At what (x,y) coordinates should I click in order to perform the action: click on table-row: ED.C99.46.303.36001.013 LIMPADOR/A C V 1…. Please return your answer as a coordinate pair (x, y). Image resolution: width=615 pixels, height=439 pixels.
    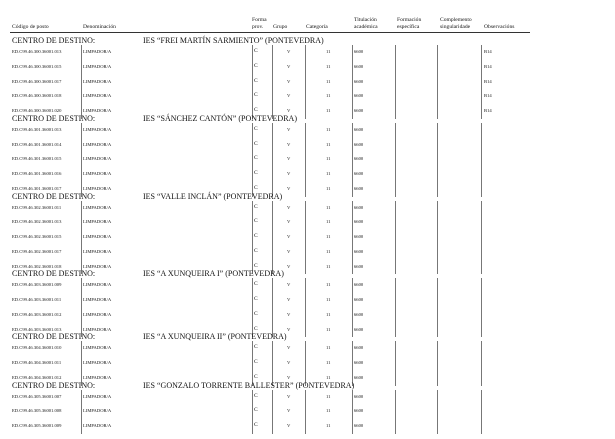
    Looking at the image, I should click on (307, 330).